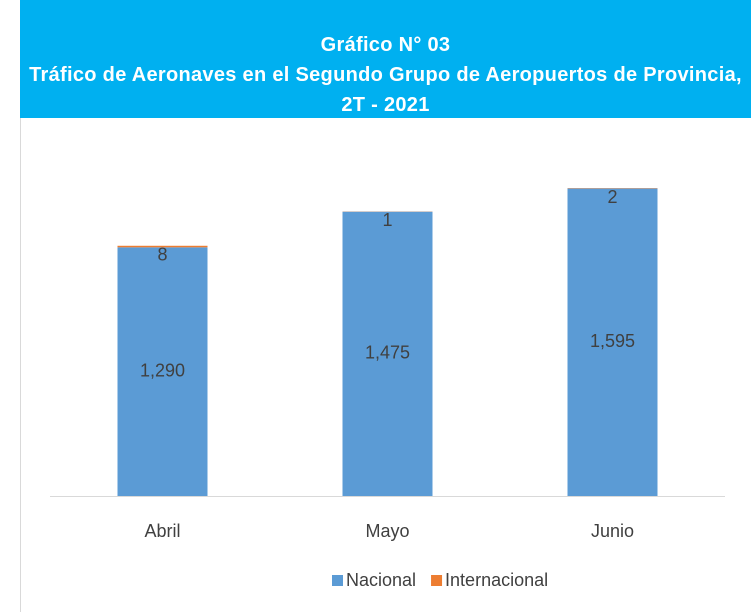 The image size is (751, 612). I want to click on data-label: 1,475, so click(387, 353).